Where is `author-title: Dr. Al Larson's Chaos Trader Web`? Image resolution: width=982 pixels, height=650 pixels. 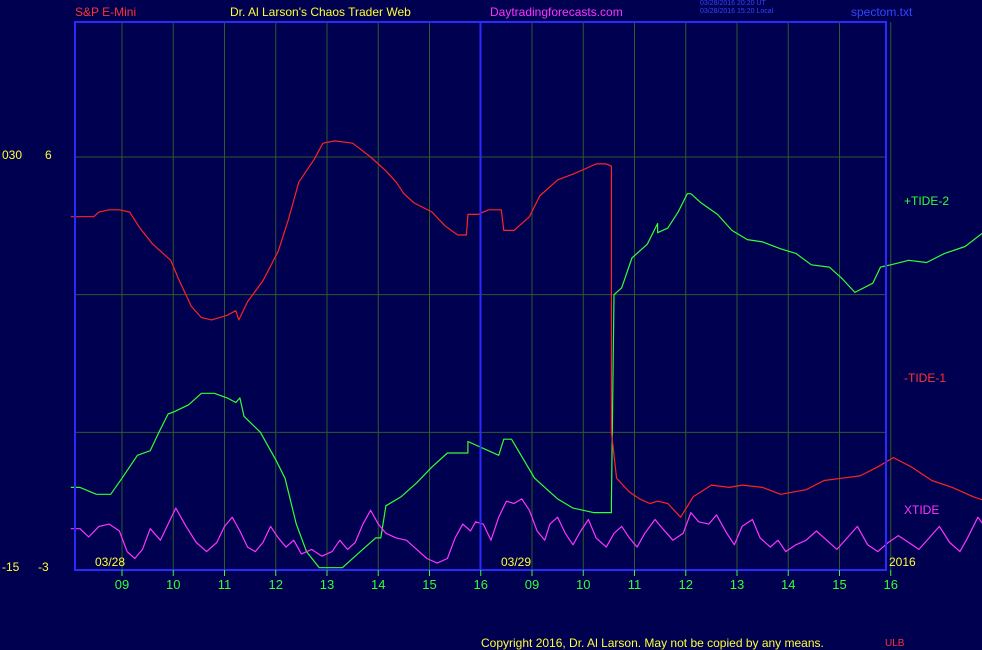
author-title: Dr. Al Larson's Chaos Trader Web is located at coordinates (320, 12).